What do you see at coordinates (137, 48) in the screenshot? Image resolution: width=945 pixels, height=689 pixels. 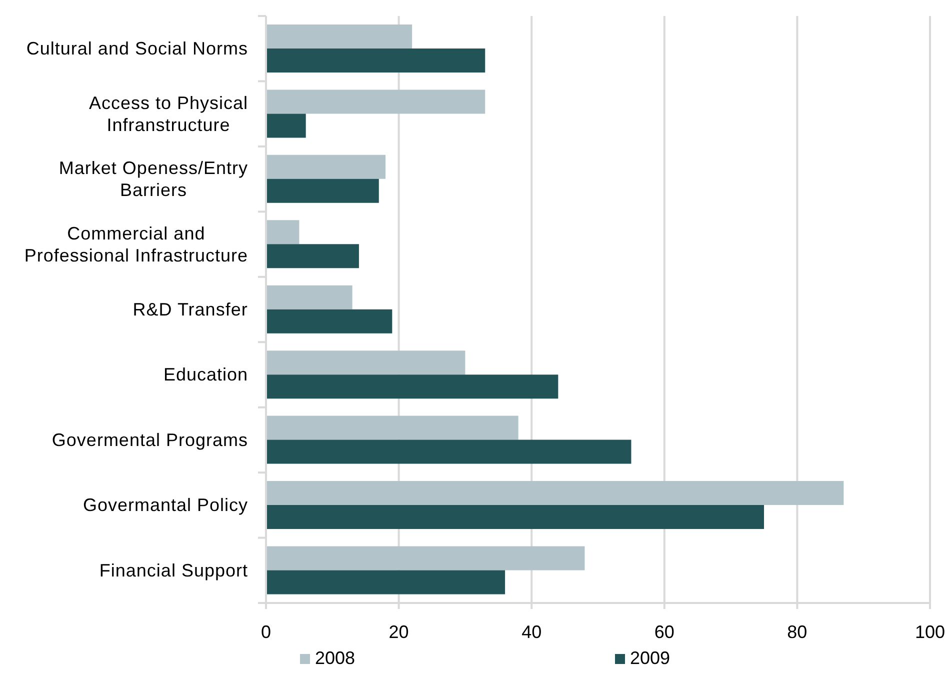 I see `y-tick-label: Cultural and Social Norms` at bounding box center [137, 48].